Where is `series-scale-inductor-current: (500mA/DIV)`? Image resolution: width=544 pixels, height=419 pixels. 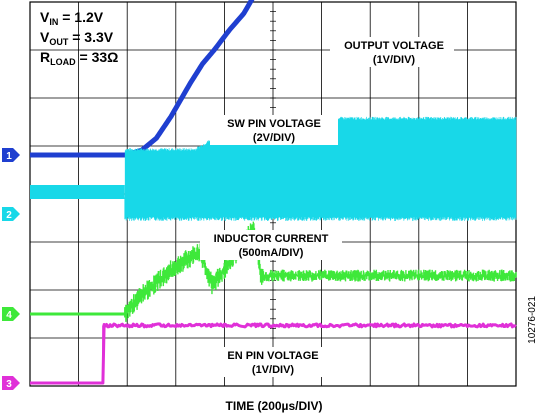
series-scale-inductor-current: (500mA/DIV) is located at coordinates (271, 253).